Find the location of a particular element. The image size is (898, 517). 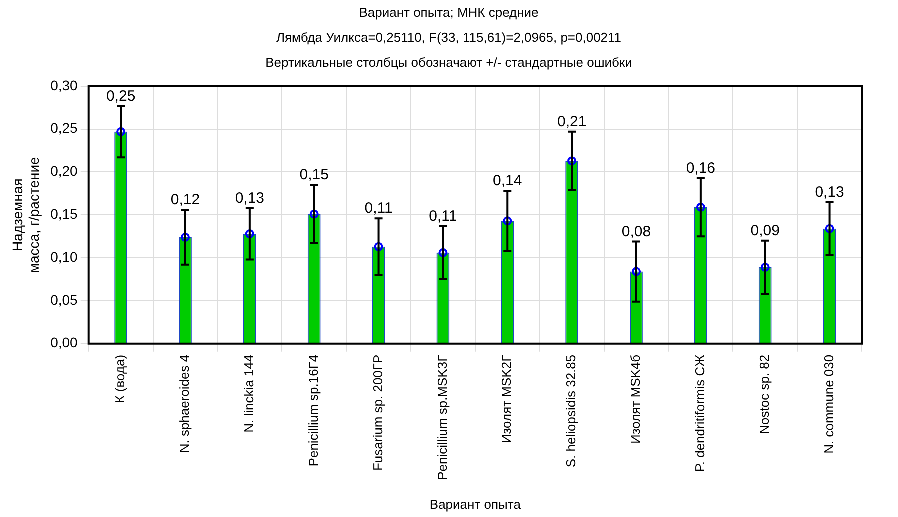

text: Вертикальные столбцы обозначают +/- стандартные ошибки is located at coordinates (449, 63).